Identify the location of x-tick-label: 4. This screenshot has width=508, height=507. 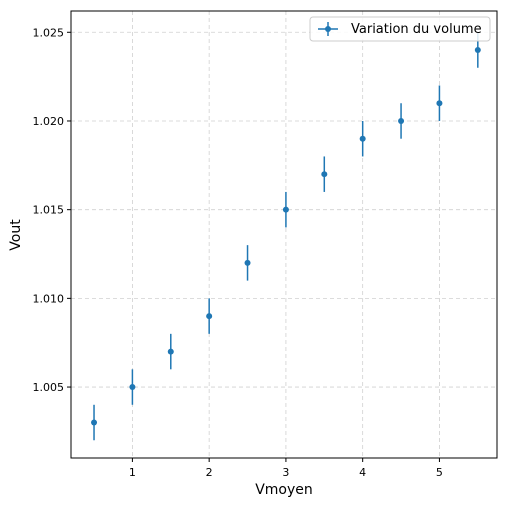
(362, 472).